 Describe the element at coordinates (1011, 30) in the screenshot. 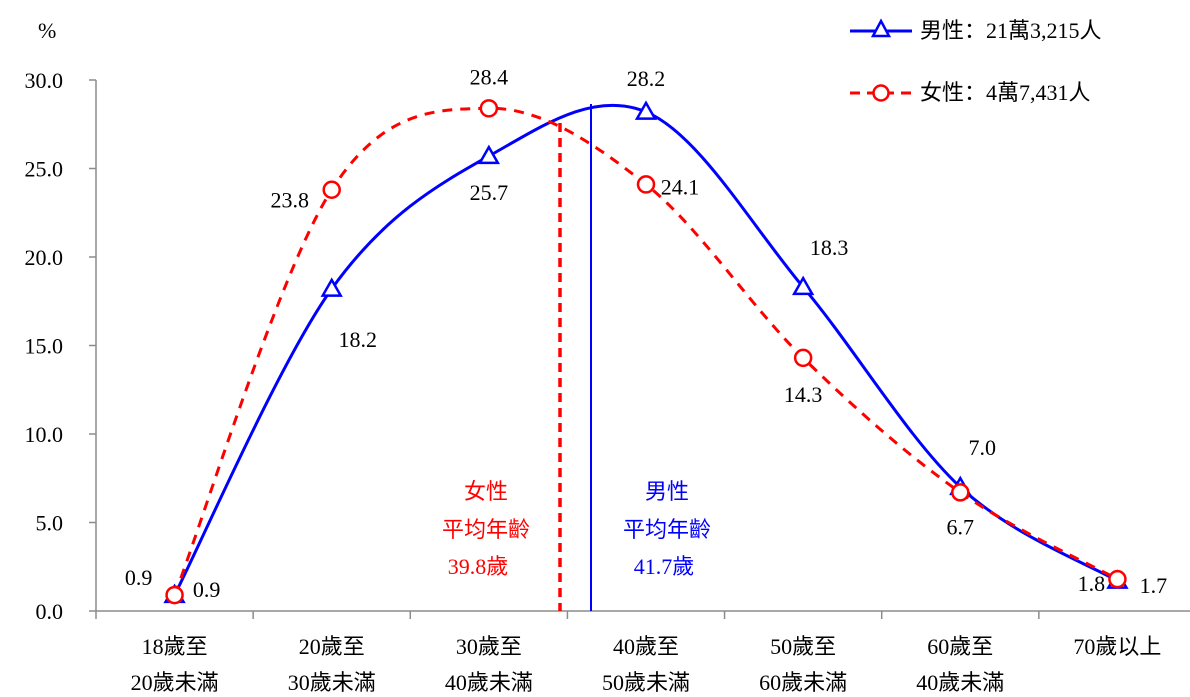

I see `legend-male-label: 男性：21萬3,215人` at that location.